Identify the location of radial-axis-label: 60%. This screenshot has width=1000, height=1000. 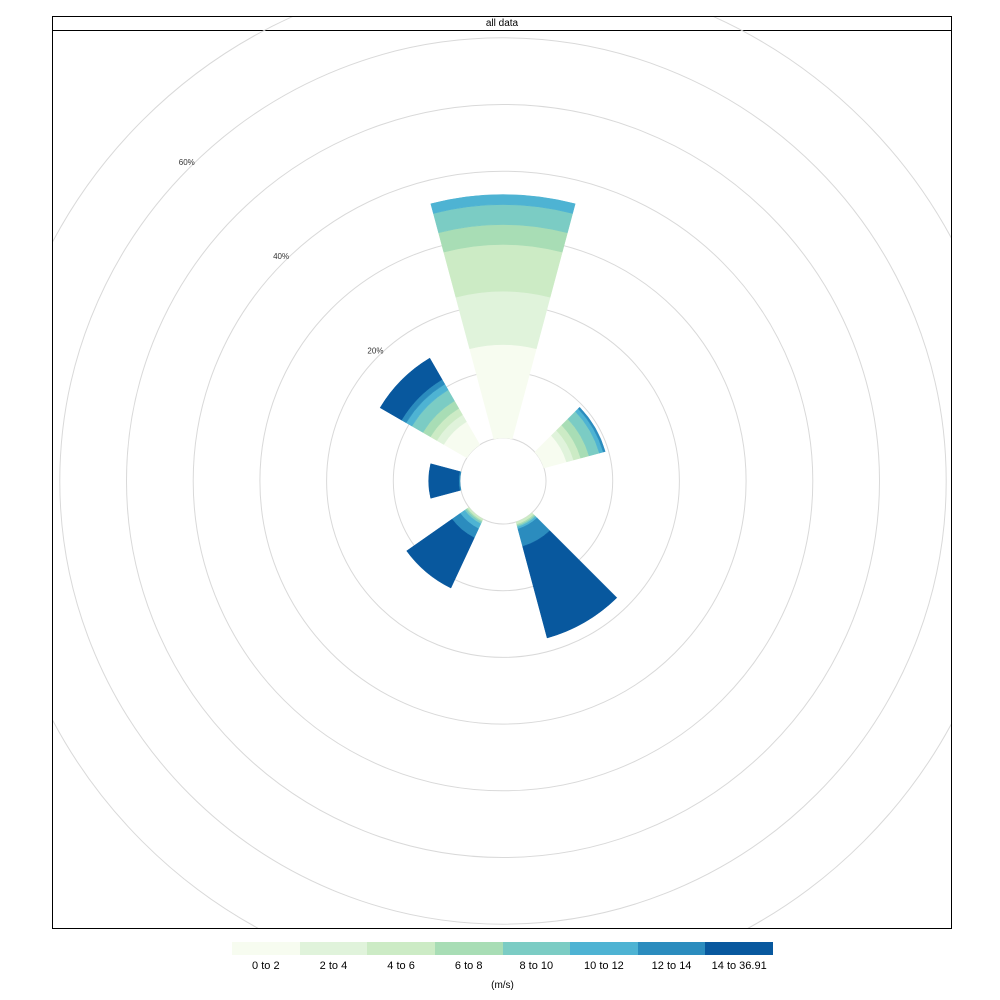
(187, 162).